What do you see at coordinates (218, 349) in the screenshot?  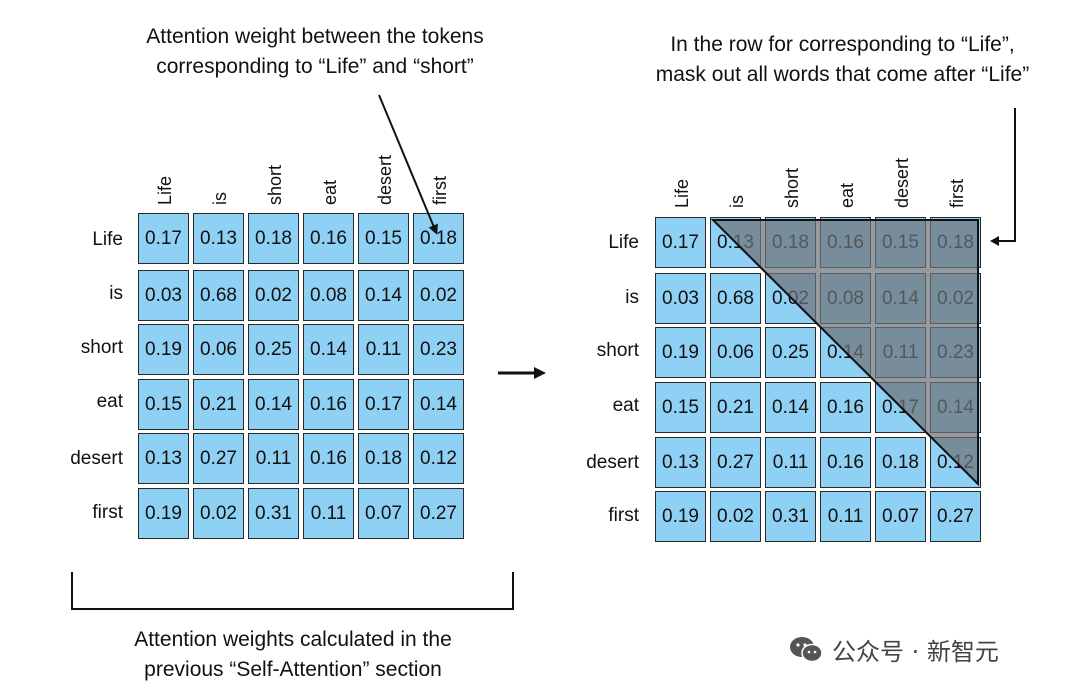 I see `left-cell: 0.06` at bounding box center [218, 349].